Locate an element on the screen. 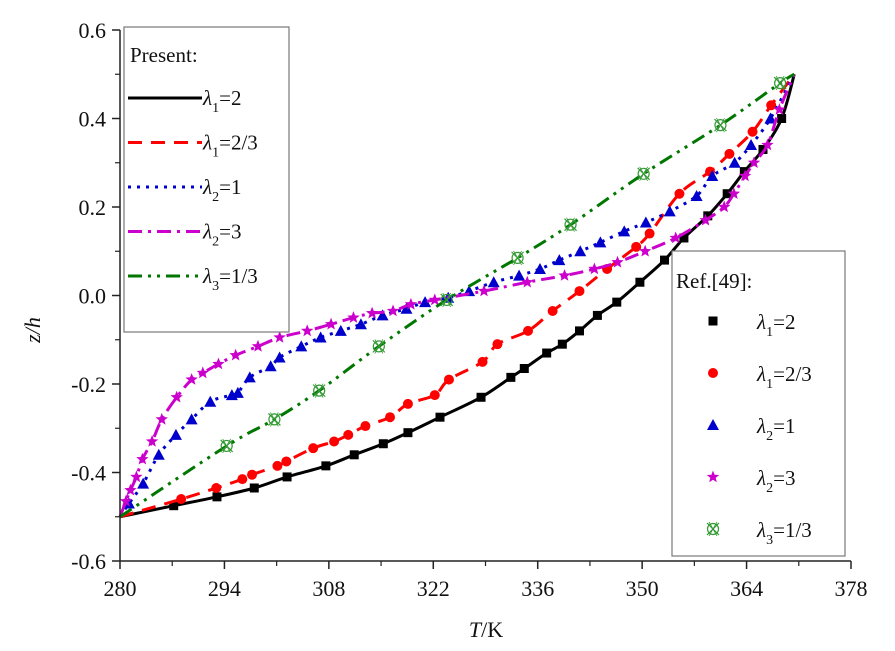 This screenshot has height=651, width=895. legend-label: λ1=2 is located at coordinates (221, 101).